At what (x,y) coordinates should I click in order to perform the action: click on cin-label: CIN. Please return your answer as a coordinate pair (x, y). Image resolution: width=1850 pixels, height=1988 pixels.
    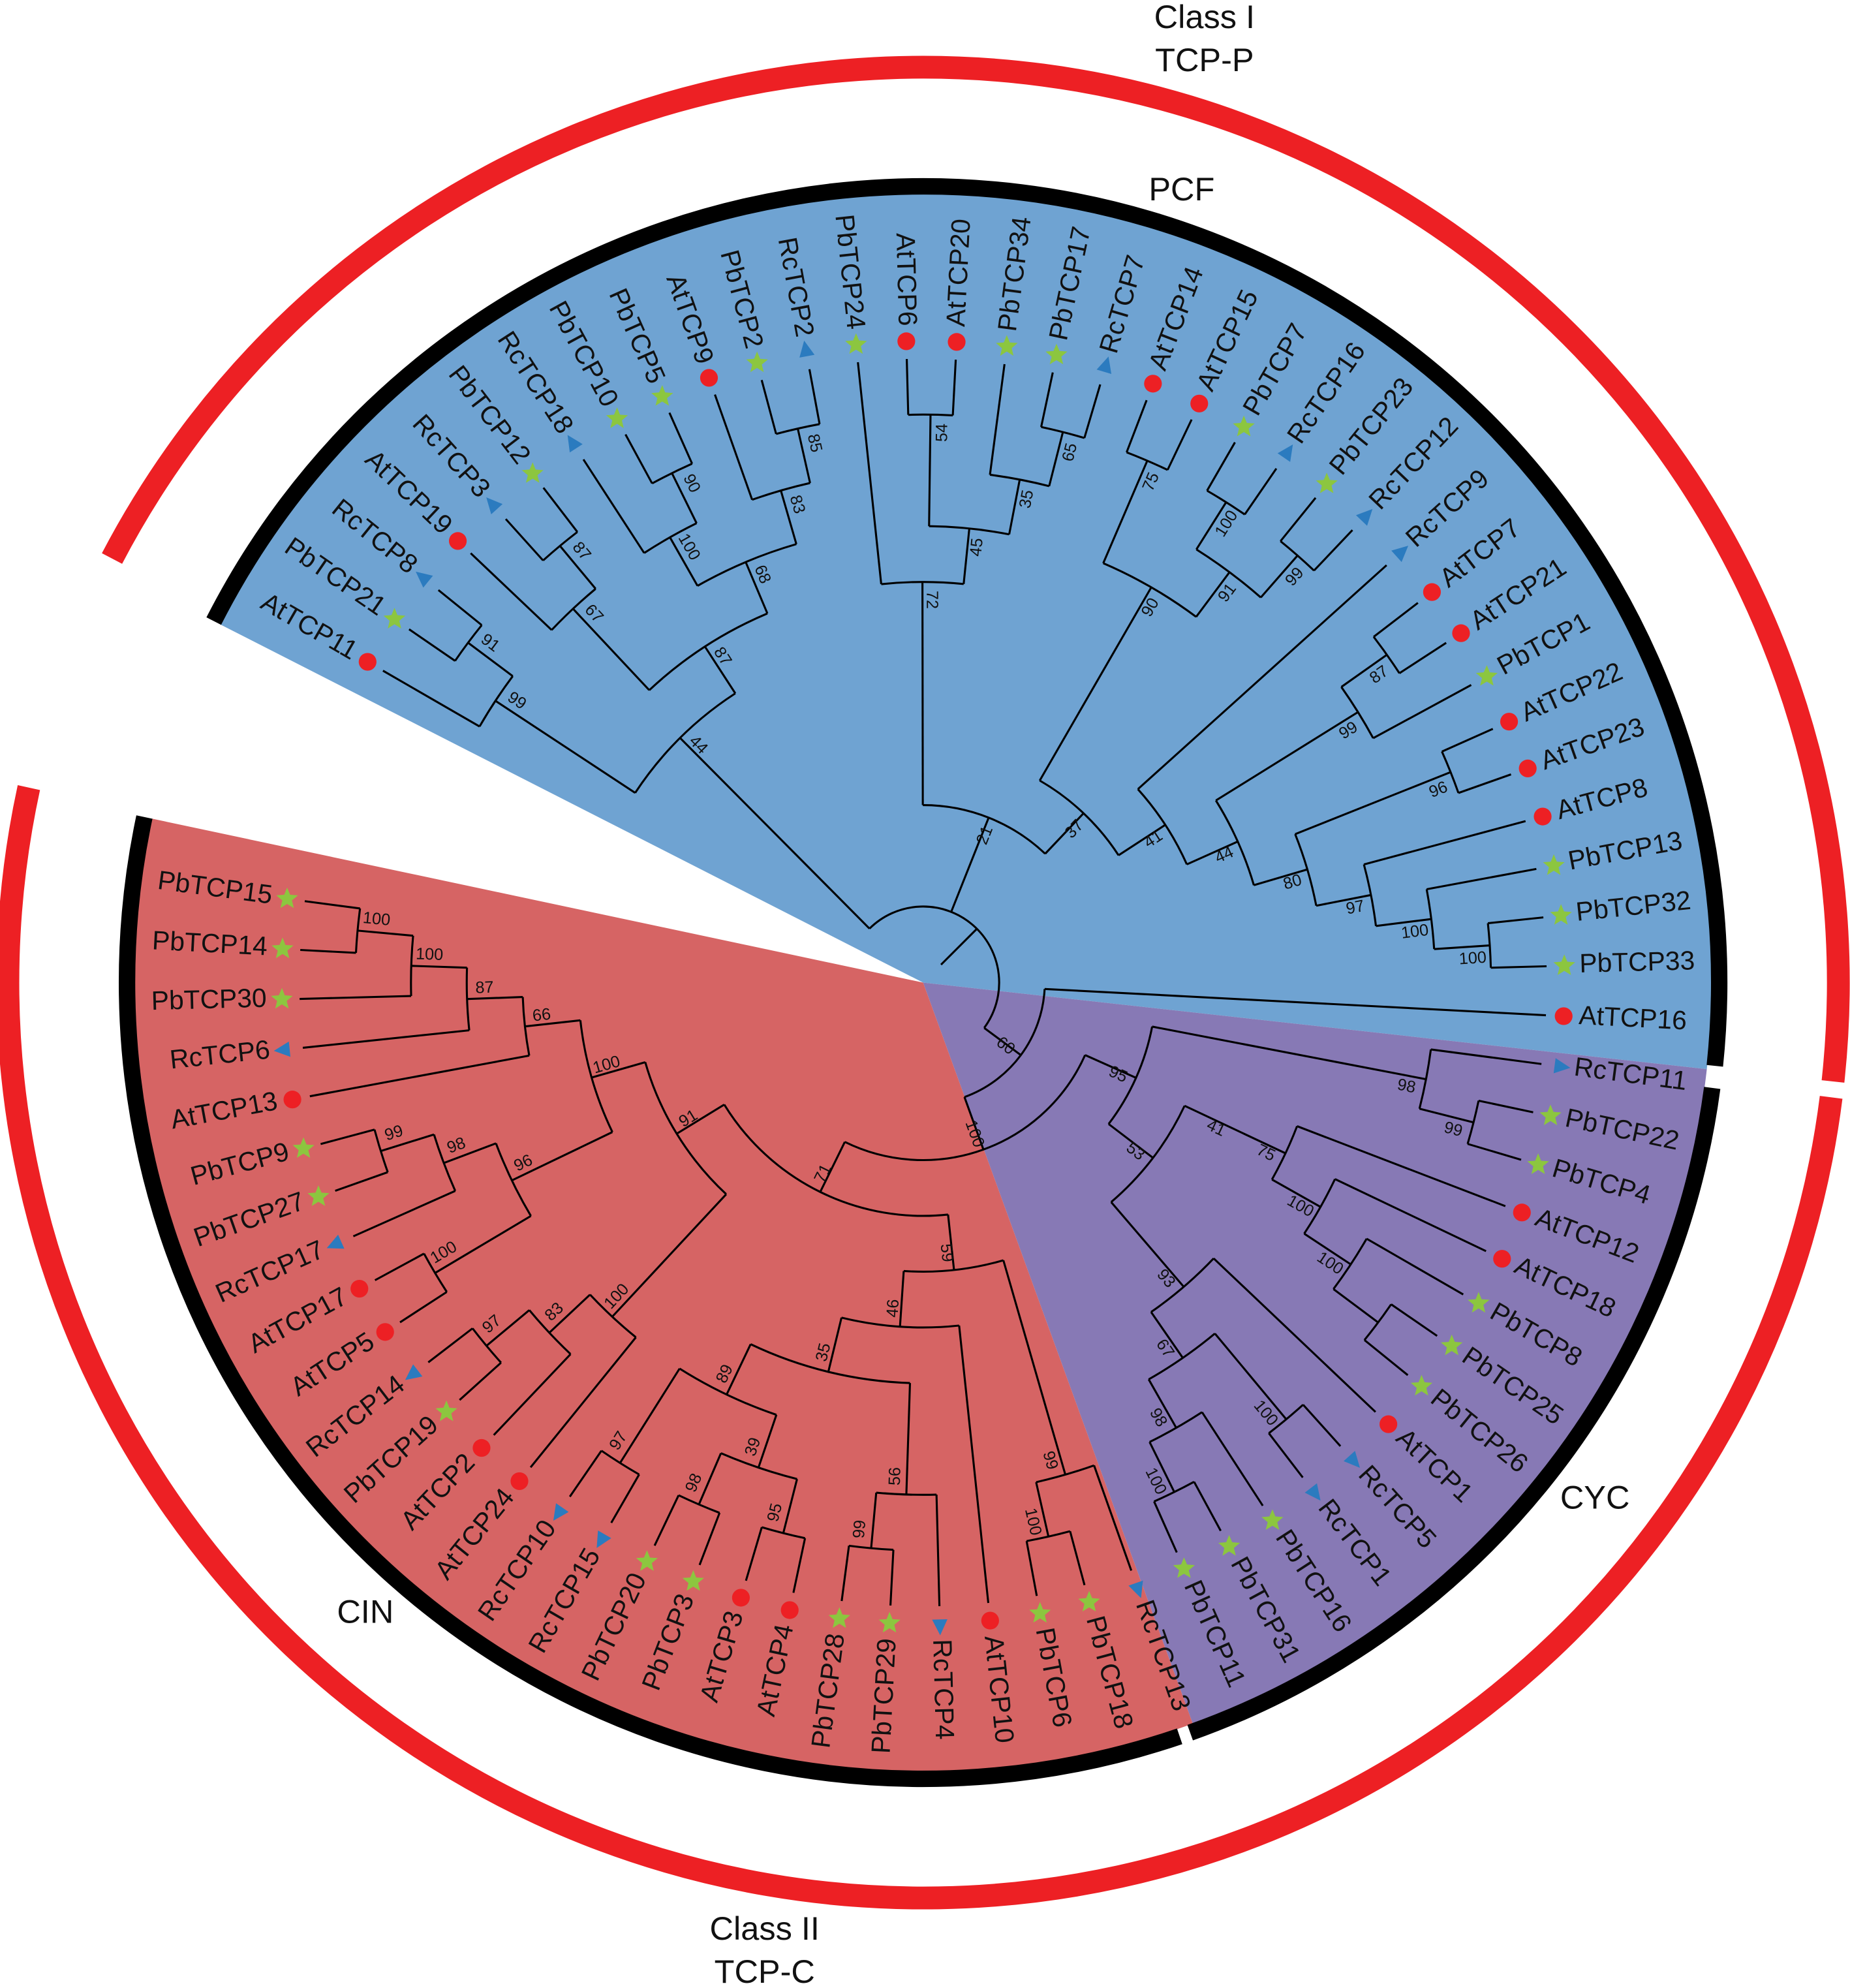
    Looking at the image, I should click on (365, 1611).